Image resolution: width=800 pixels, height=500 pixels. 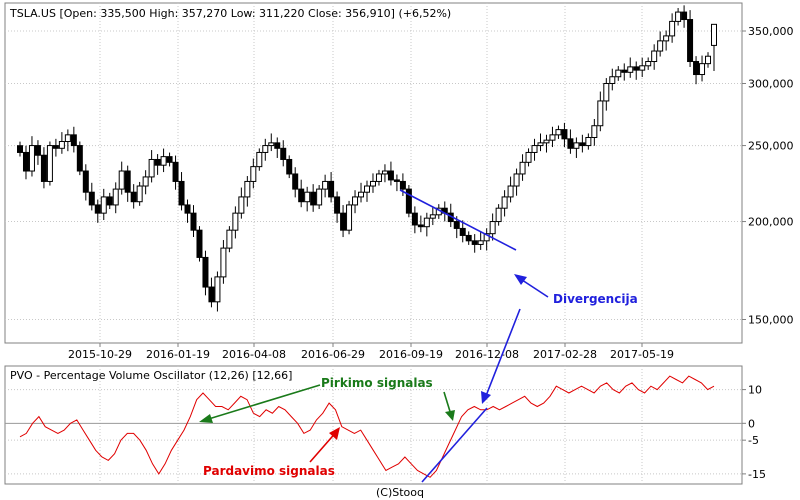 I want to click on buy-signal-arrow, so click(x=260, y=403).